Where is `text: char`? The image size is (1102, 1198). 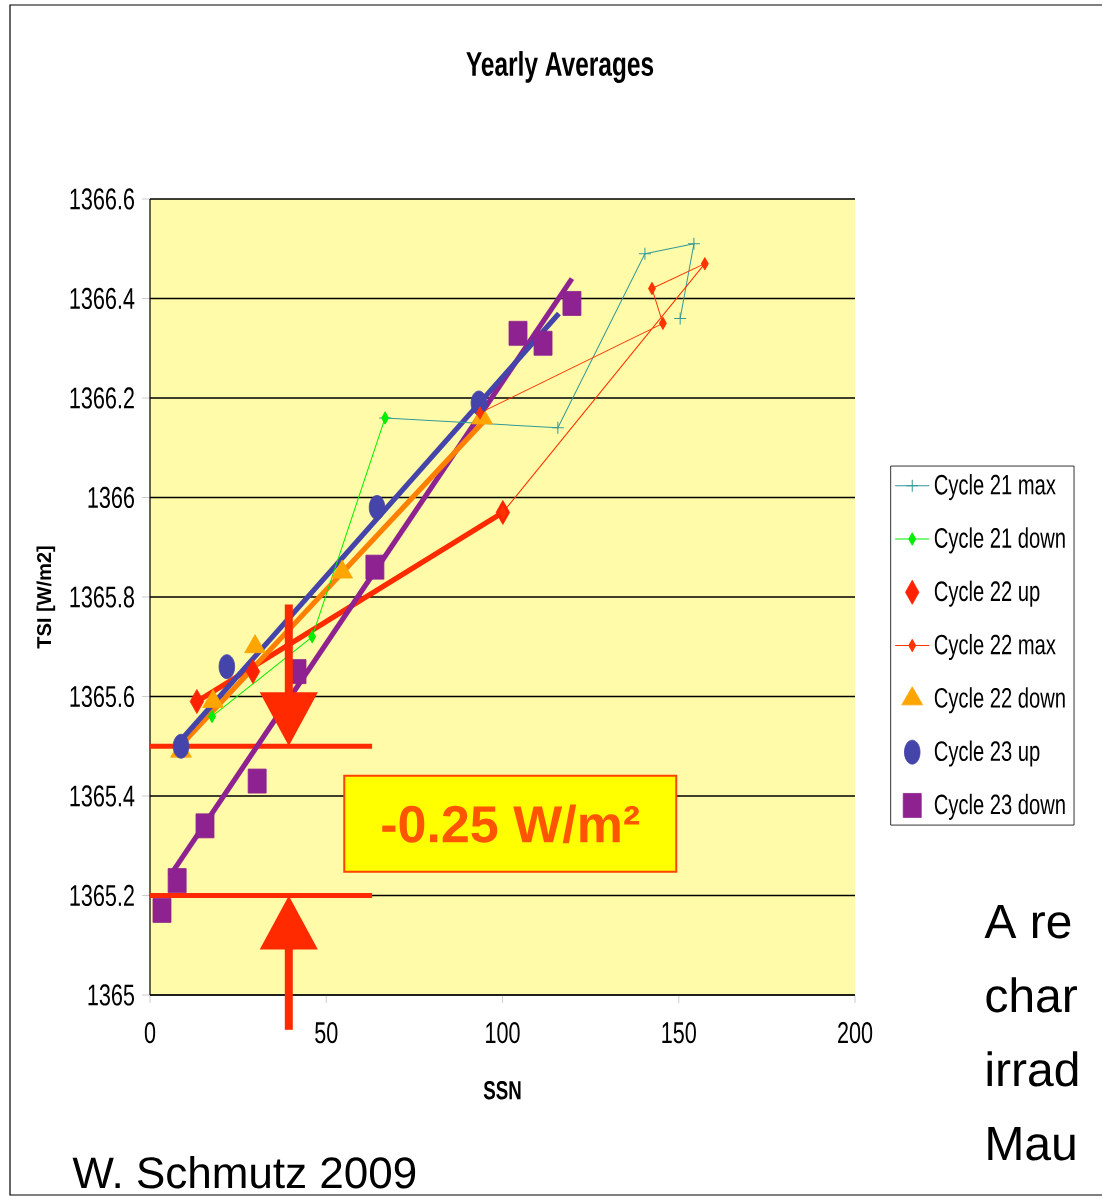
text: char is located at coordinates (1031, 995).